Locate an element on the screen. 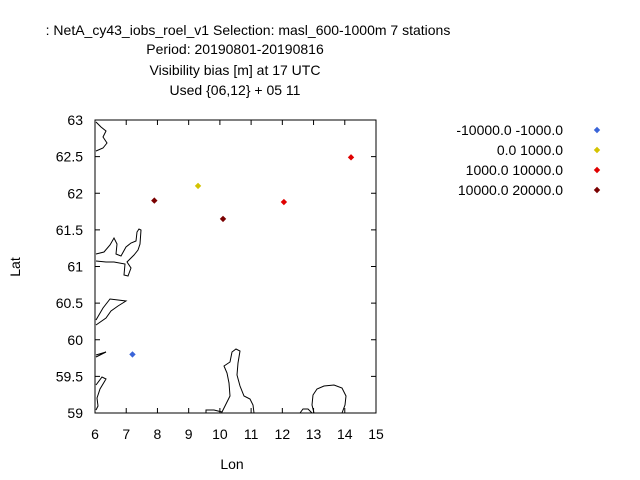  legend-label: 1000.0 10000.0 is located at coordinates (515, 170).